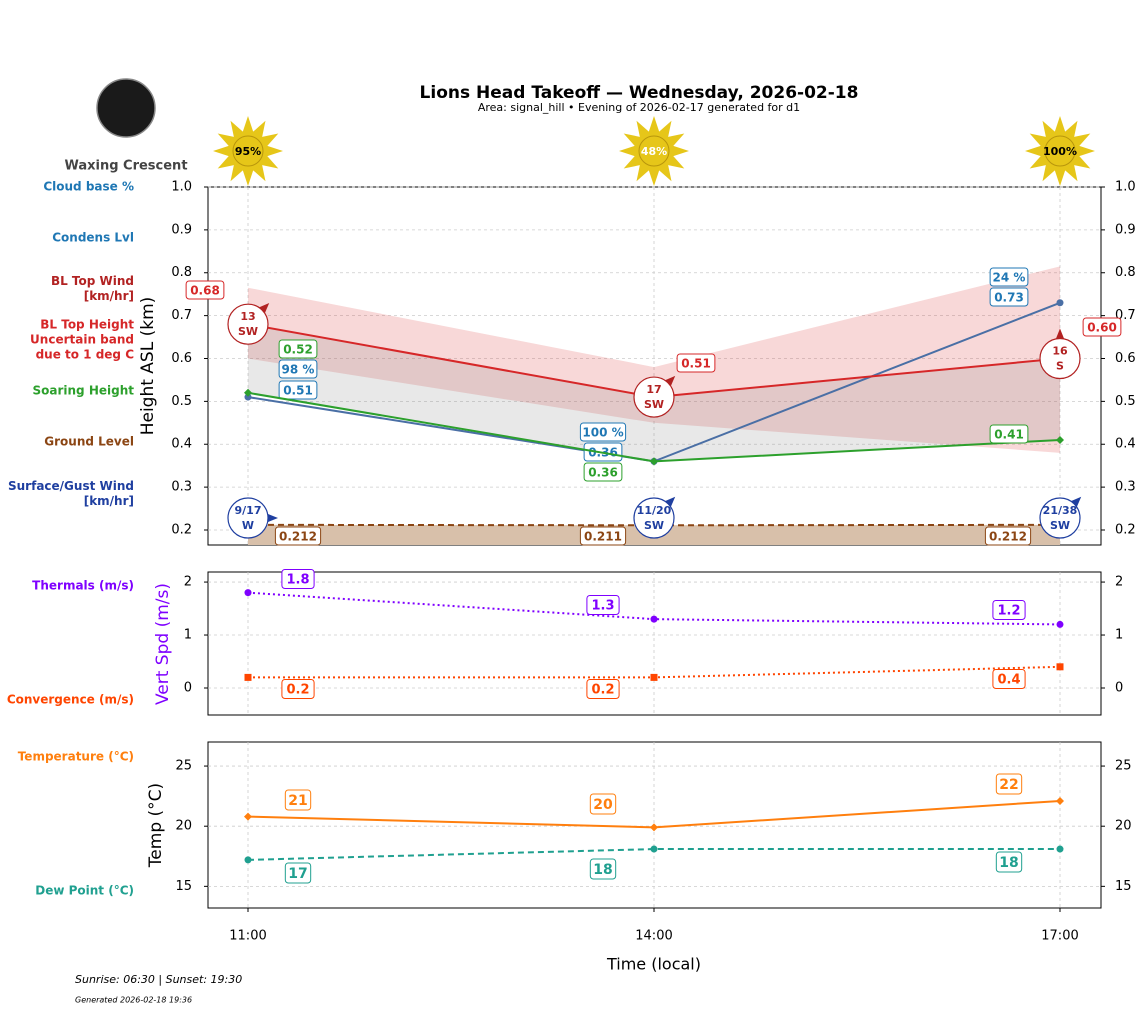 The image size is (1147, 1011). I want to click on wind-speed: 17, so click(653, 389).